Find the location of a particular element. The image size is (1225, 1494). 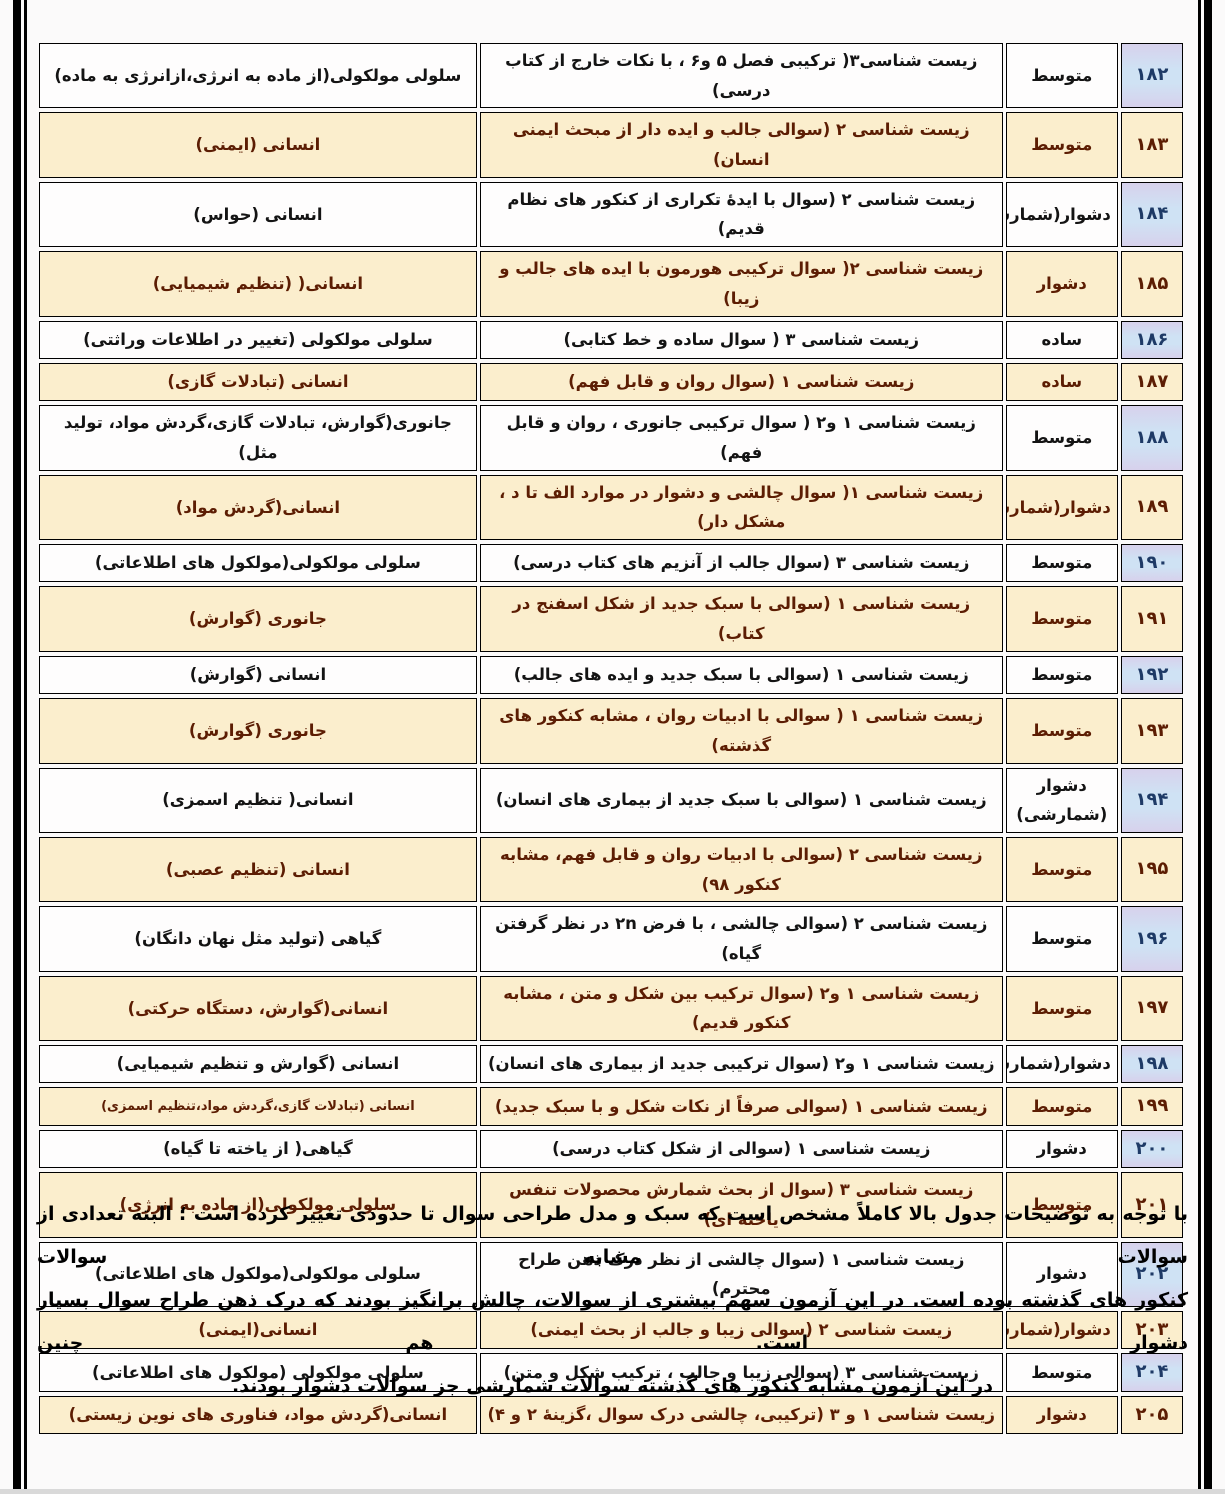

question-number-cell: ۲۰۴ is located at coordinates (1151, 1372).